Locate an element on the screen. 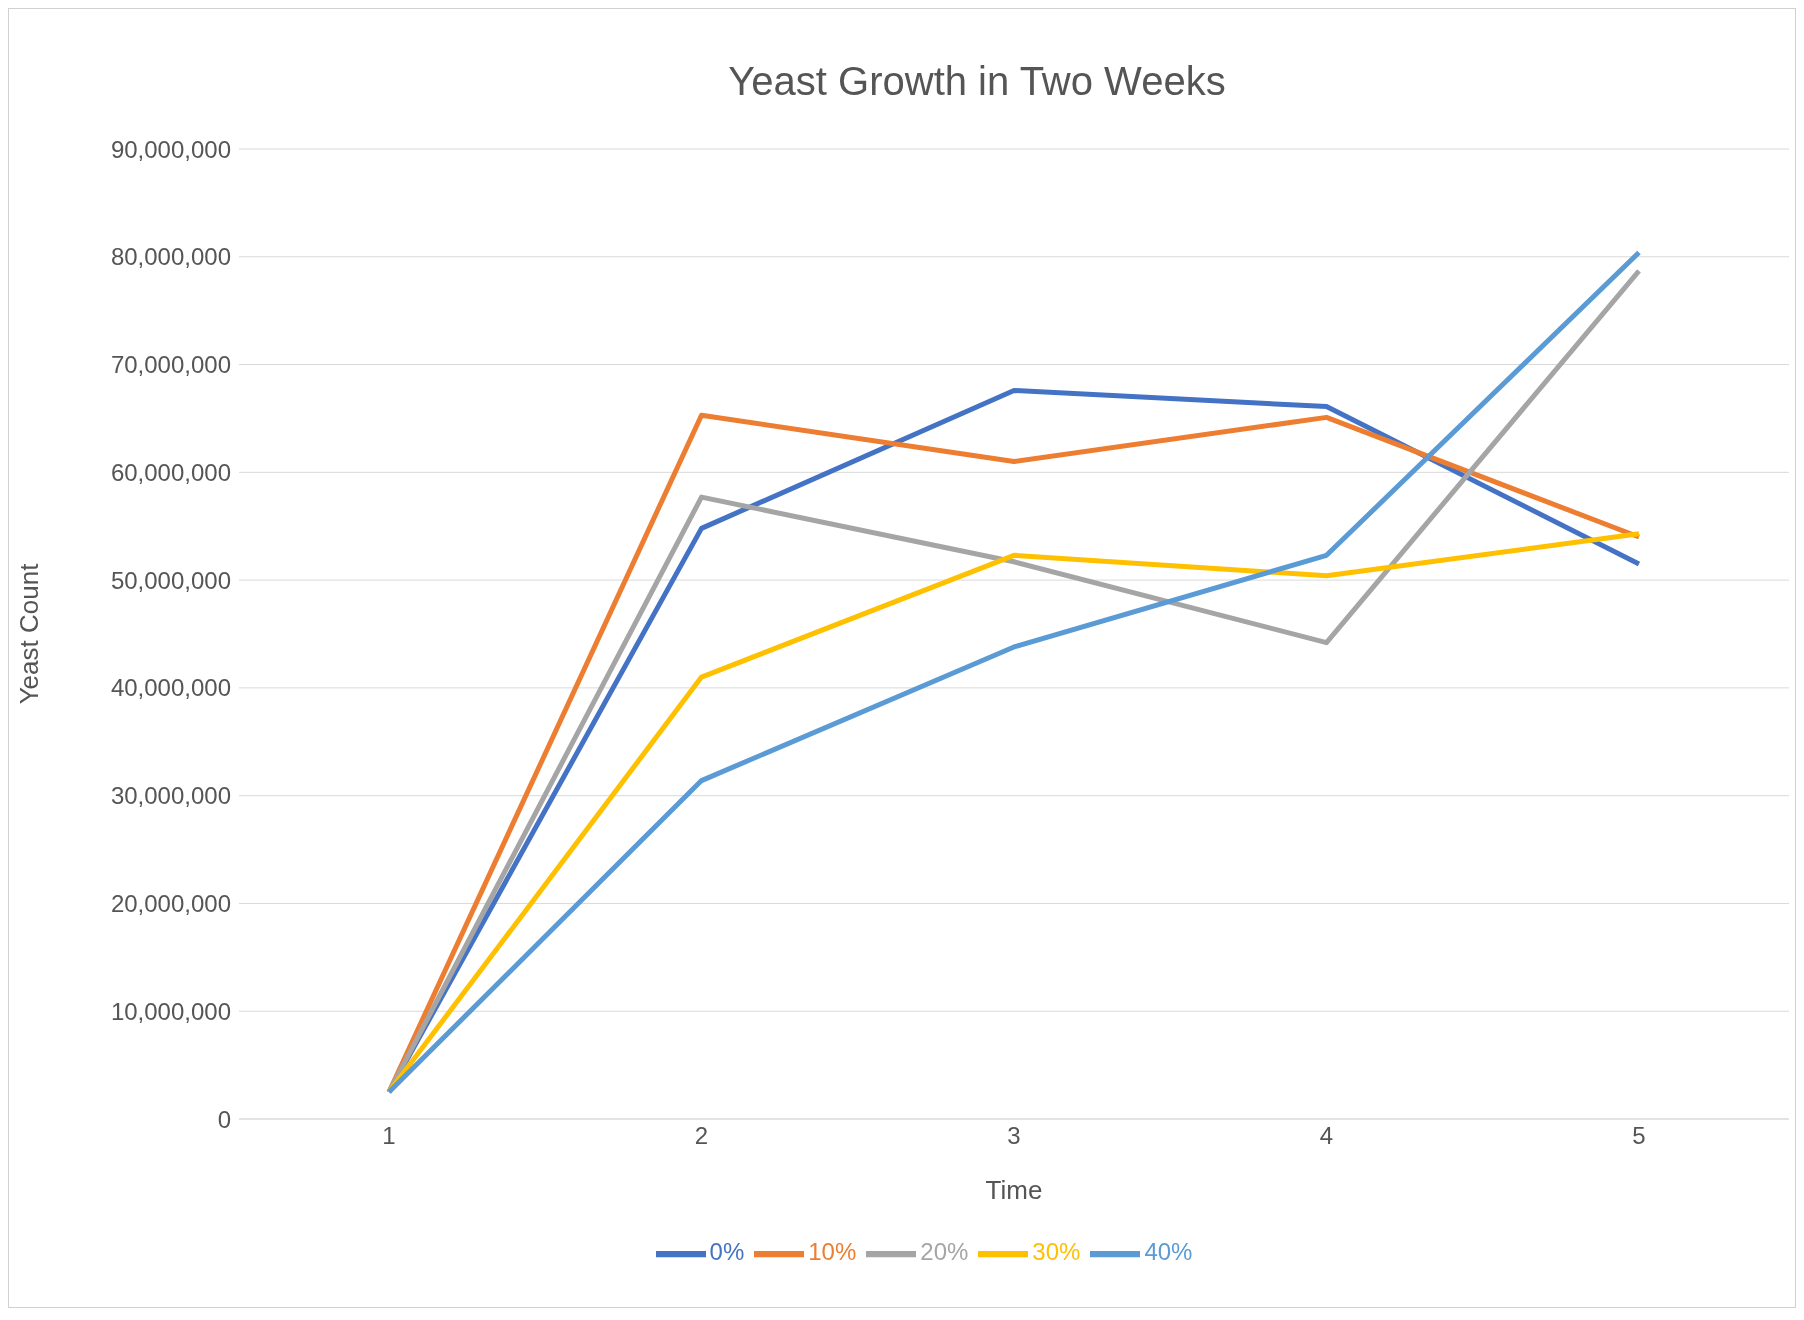 This screenshot has width=1804, height=1320. x-axis-title: Time is located at coordinates (1014, 1190).